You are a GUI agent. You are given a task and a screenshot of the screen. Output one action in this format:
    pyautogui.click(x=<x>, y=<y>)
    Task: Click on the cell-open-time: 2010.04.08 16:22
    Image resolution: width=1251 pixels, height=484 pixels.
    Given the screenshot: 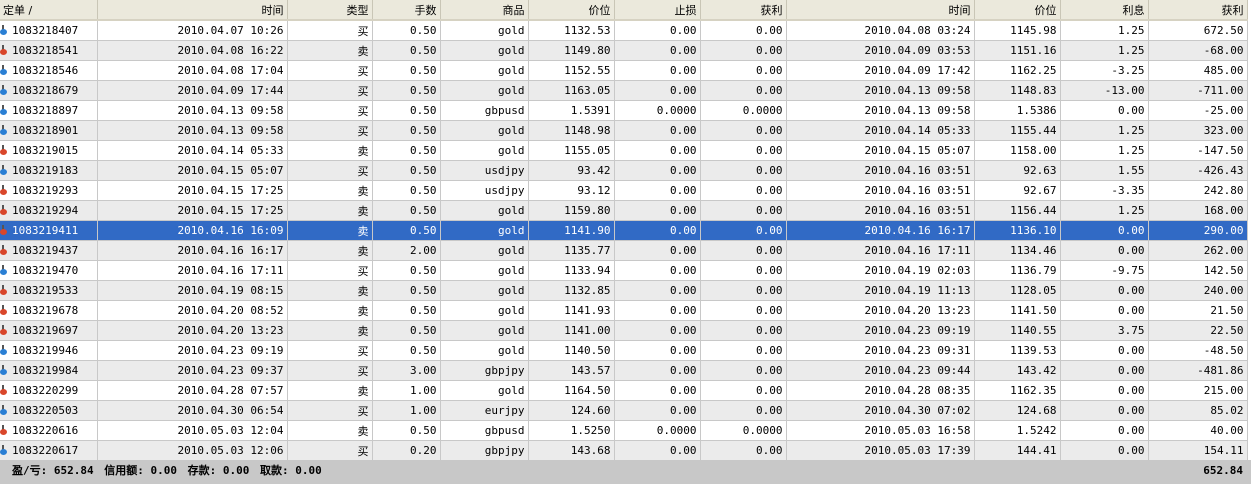 What is the action you would take?
    pyautogui.click(x=192, y=50)
    